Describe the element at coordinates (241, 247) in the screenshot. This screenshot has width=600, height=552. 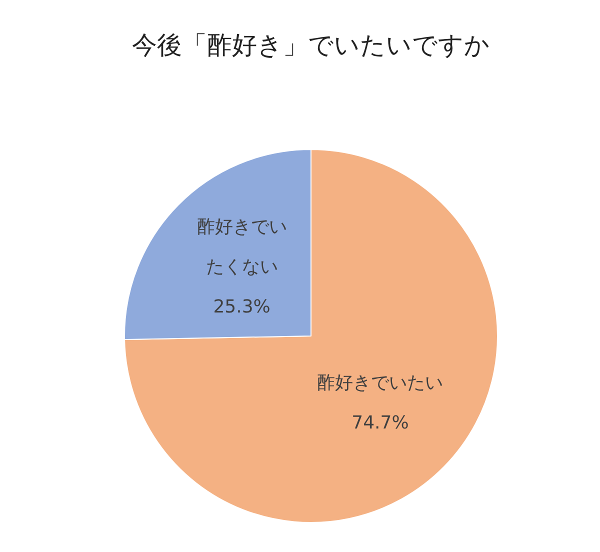
I see `slice-label: 酢好きでいたくない` at that location.